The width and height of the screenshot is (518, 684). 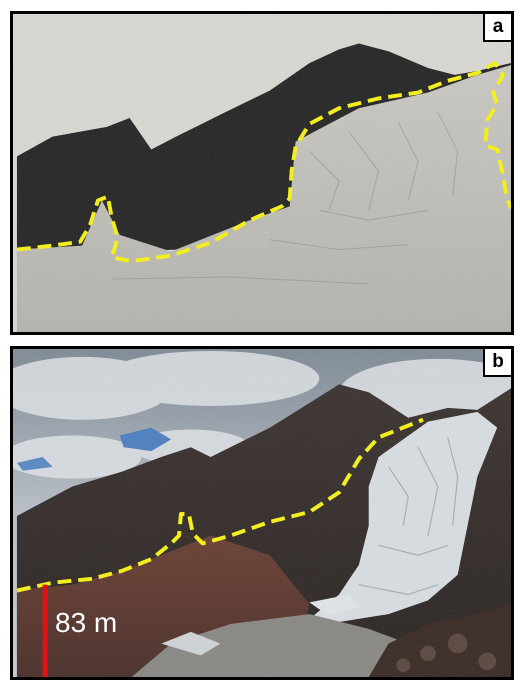 I want to click on panel-letter-a: a, so click(x=497, y=28).